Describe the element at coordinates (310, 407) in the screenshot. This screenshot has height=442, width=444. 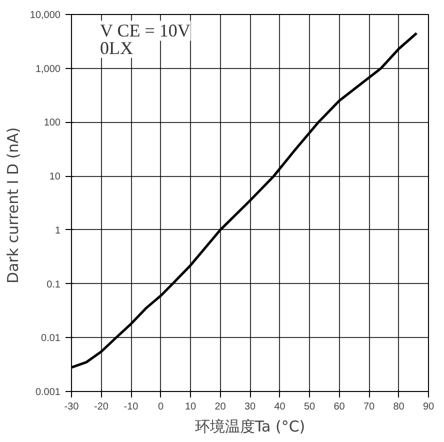
I see `x-tick-label: 50` at that location.